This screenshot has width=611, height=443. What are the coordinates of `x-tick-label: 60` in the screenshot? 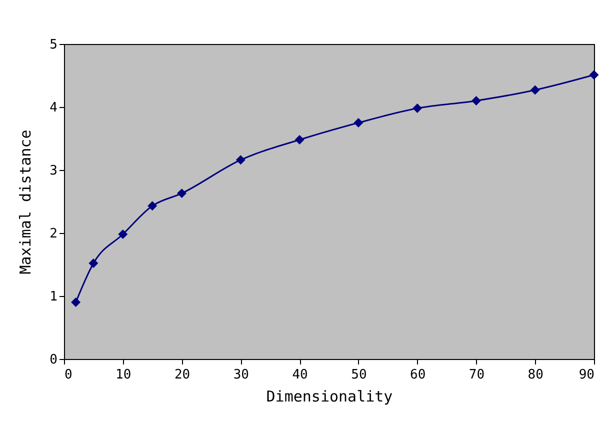 It's located at (418, 375).